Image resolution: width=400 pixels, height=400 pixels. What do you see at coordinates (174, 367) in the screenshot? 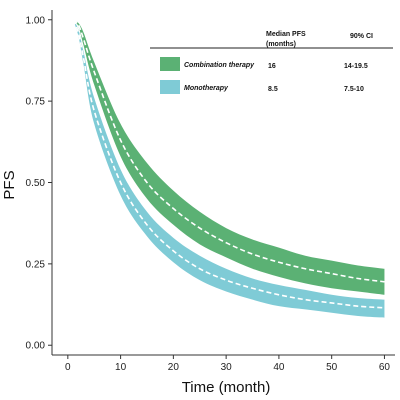
I see `x-tick-label: 20` at bounding box center [174, 367].